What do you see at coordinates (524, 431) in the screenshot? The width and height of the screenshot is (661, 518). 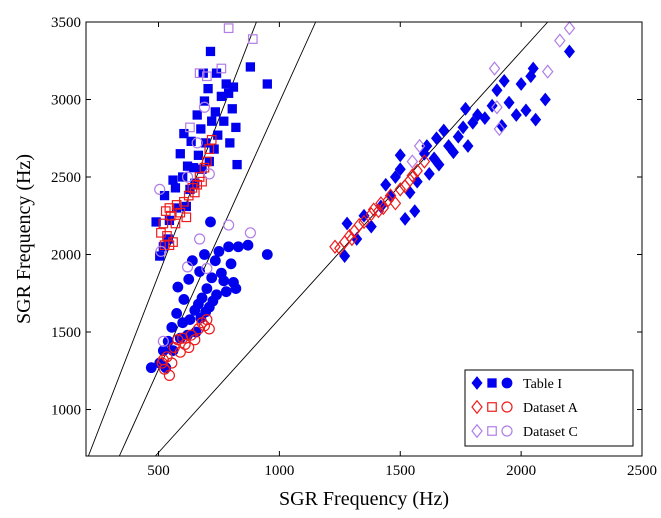 I see `legend-entry: Dataset C` at bounding box center [524, 431].